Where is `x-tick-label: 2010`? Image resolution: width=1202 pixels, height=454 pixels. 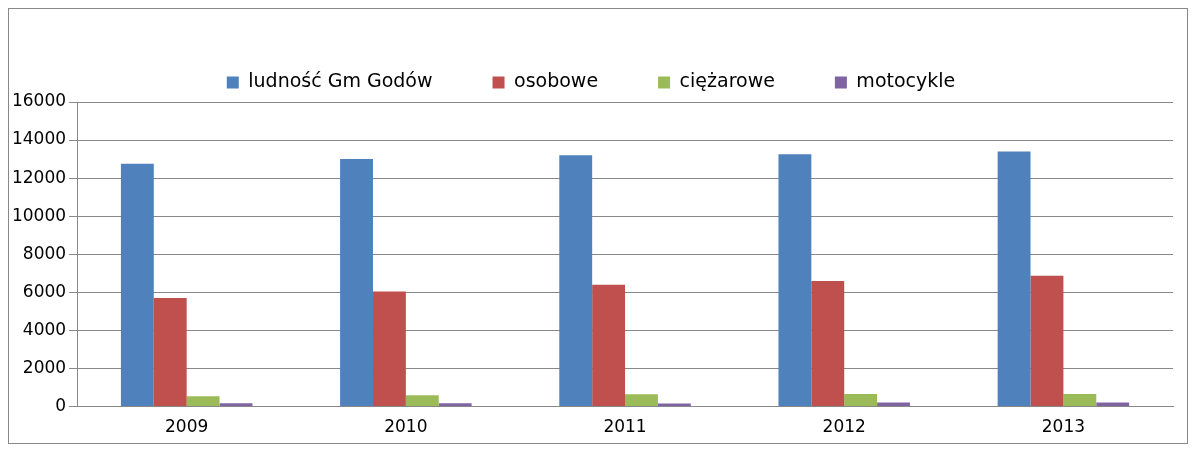
x-tick-label: 2010 is located at coordinates (406, 426).